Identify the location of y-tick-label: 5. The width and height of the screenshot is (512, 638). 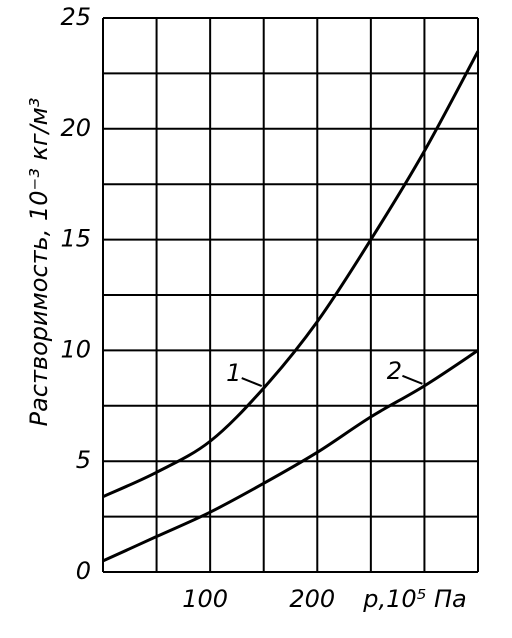
(83, 460).